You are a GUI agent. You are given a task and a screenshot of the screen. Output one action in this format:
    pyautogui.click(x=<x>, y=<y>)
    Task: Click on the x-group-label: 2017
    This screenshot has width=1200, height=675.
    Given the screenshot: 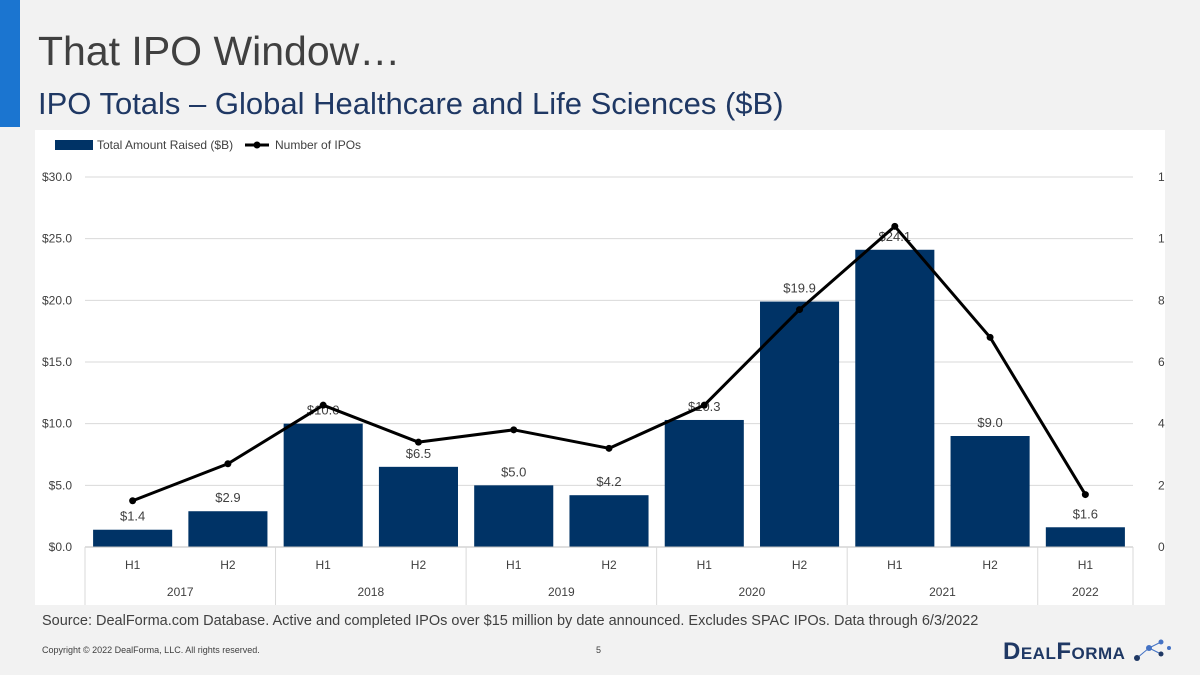 What is the action you would take?
    pyautogui.click(x=180, y=592)
    